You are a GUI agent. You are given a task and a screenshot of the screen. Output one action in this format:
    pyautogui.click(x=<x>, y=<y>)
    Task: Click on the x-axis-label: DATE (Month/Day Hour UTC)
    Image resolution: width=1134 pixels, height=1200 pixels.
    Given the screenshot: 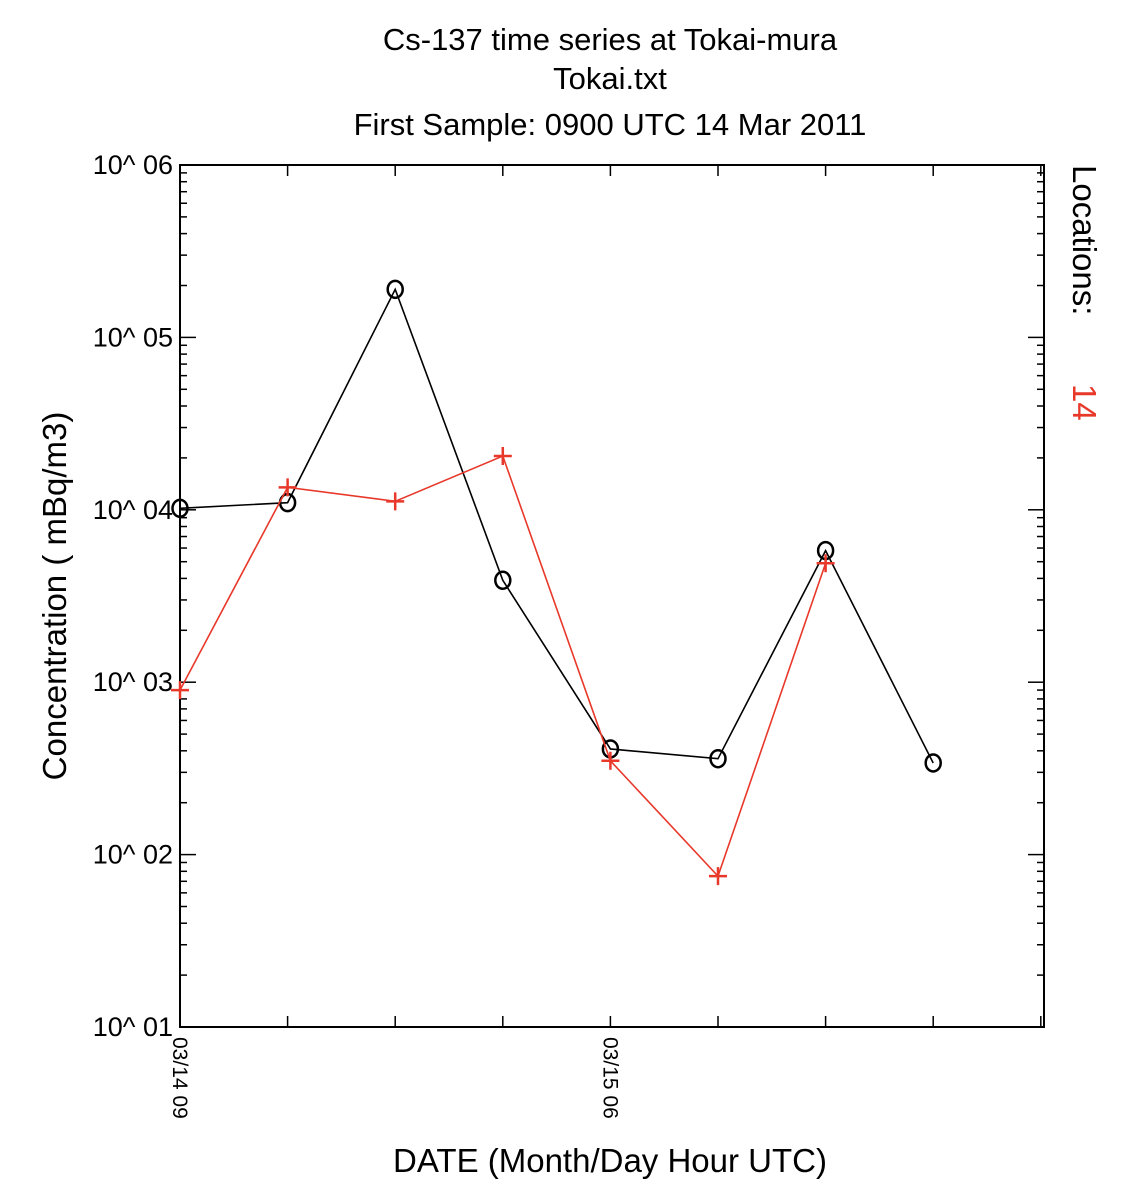 What is the action you would take?
    pyautogui.click(x=610, y=1160)
    